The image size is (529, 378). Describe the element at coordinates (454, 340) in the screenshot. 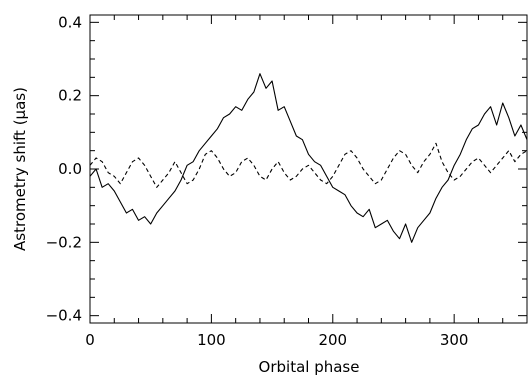

I see `x-tick-label: 300` at that location.